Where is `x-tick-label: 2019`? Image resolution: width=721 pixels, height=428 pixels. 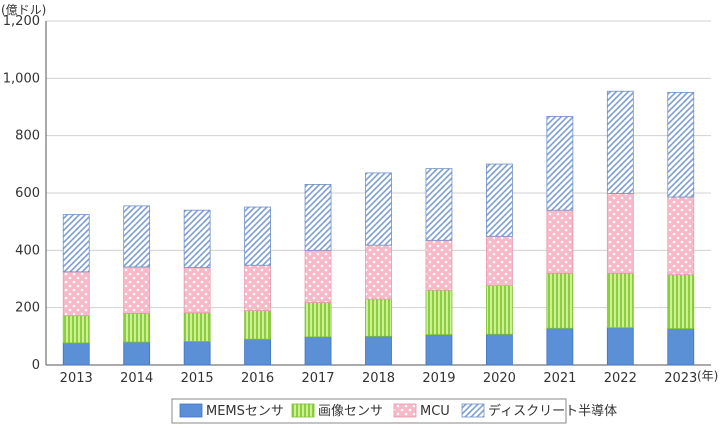 x-tick-label: 2019 is located at coordinates (438, 378).